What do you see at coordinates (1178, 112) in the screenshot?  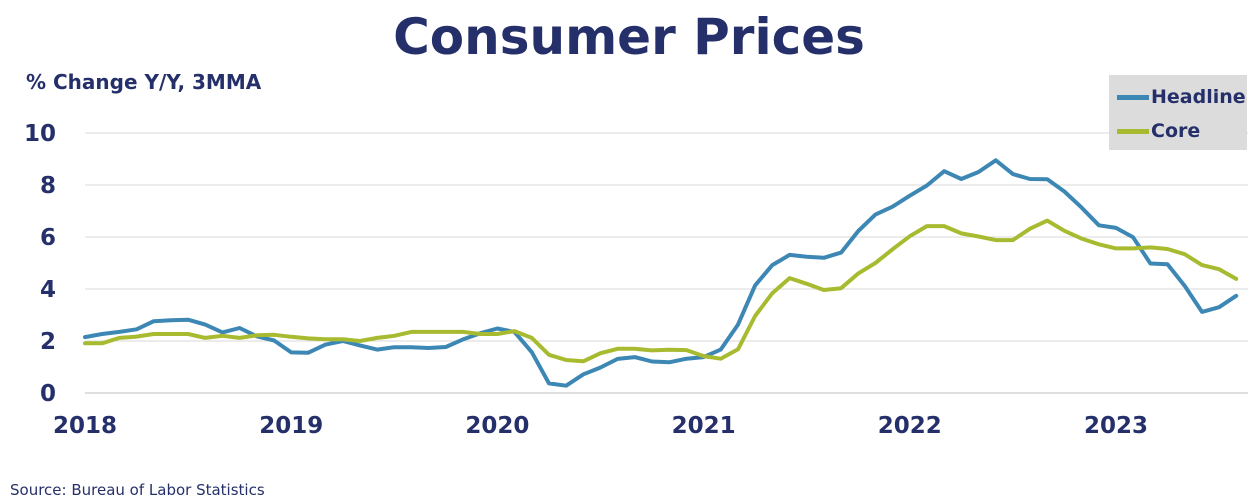 I see `legend: Headline Core` at bounding box center [1178, 112].